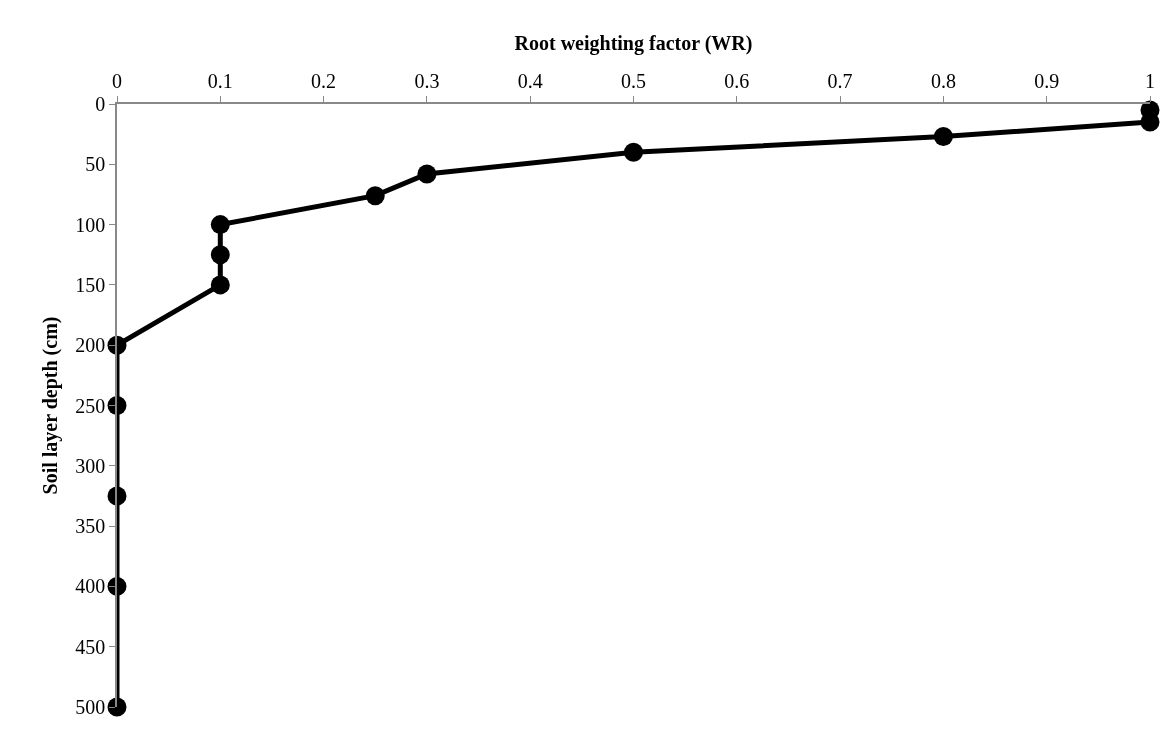 The height and width of the screenshot is (729, 1166). What do you see at coordinates (90, 465) in the screenshot?
I see `y-tick-label: 300` at bounding box center [90, 465].